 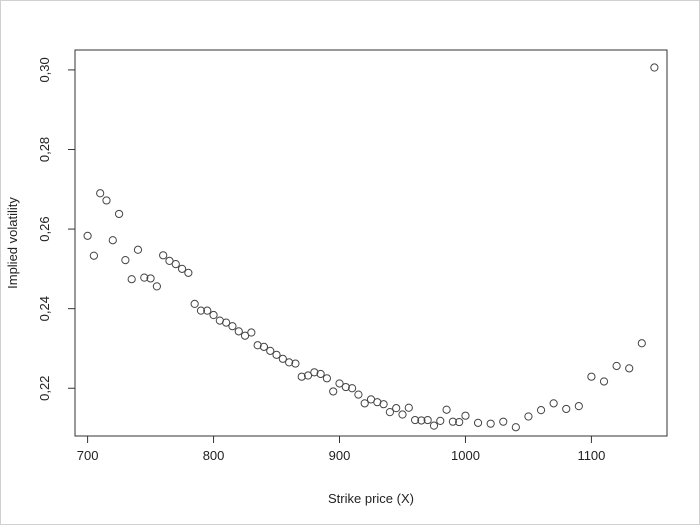 What do you see at coordinates (44, 308) in the screenshot?
I see `y-tick-label-1: 0,24` at bounding box center [44, 308].